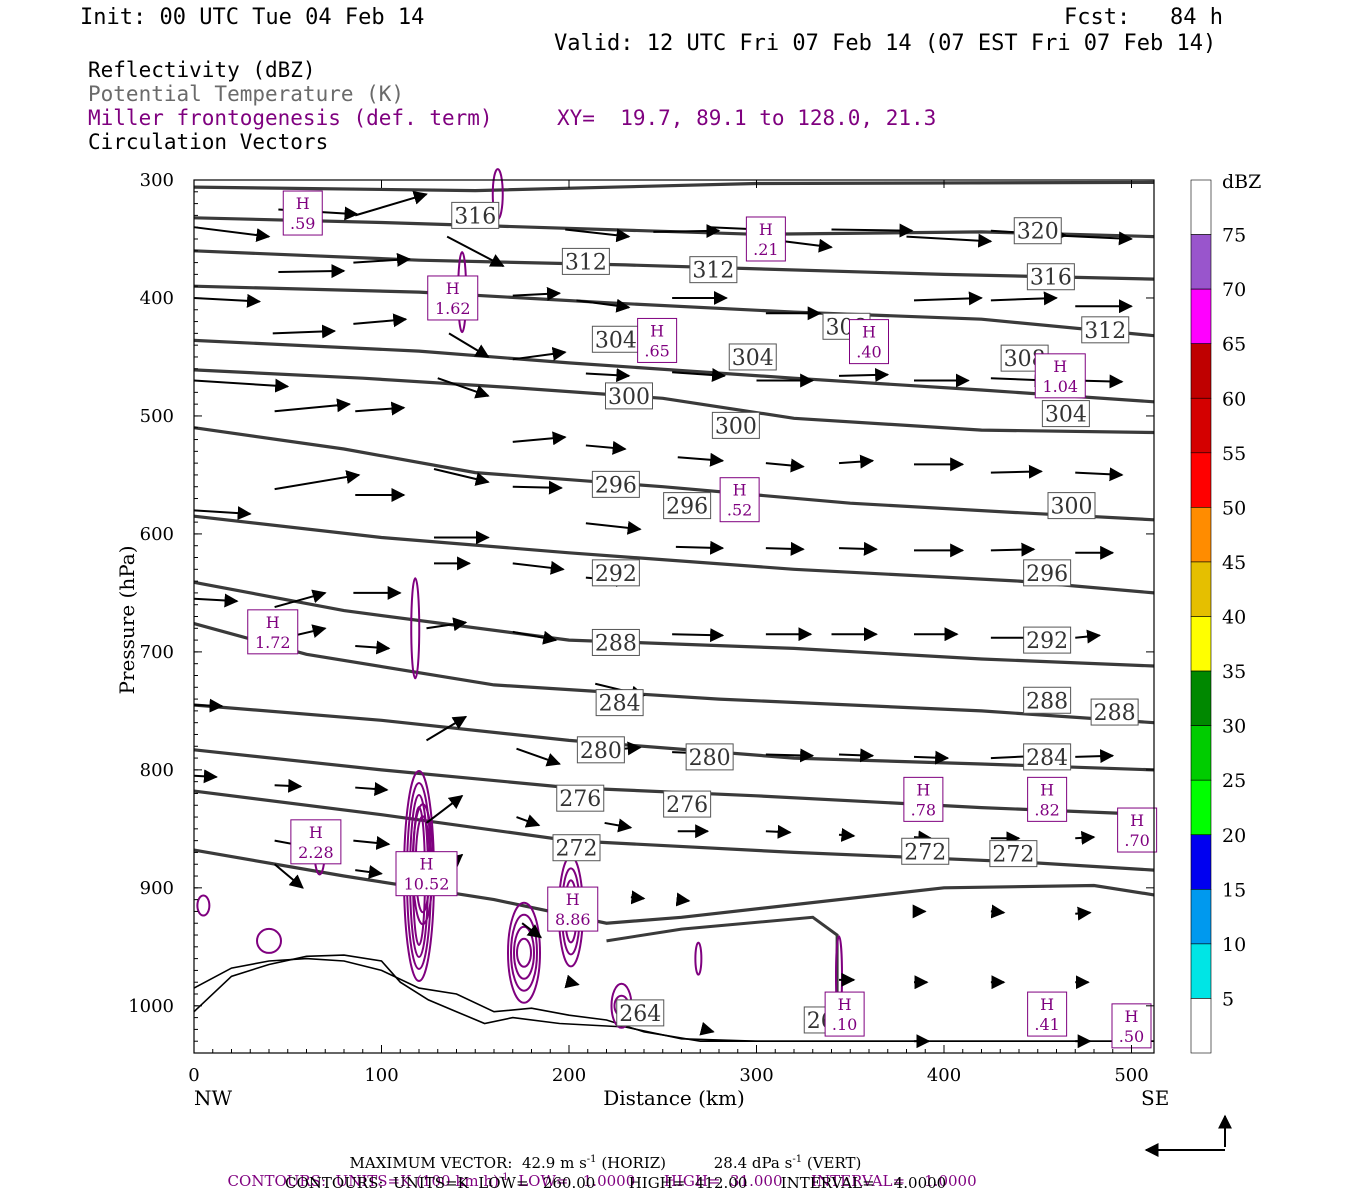  I want to click on miller-maximum: H1.72, so click(273, 632).